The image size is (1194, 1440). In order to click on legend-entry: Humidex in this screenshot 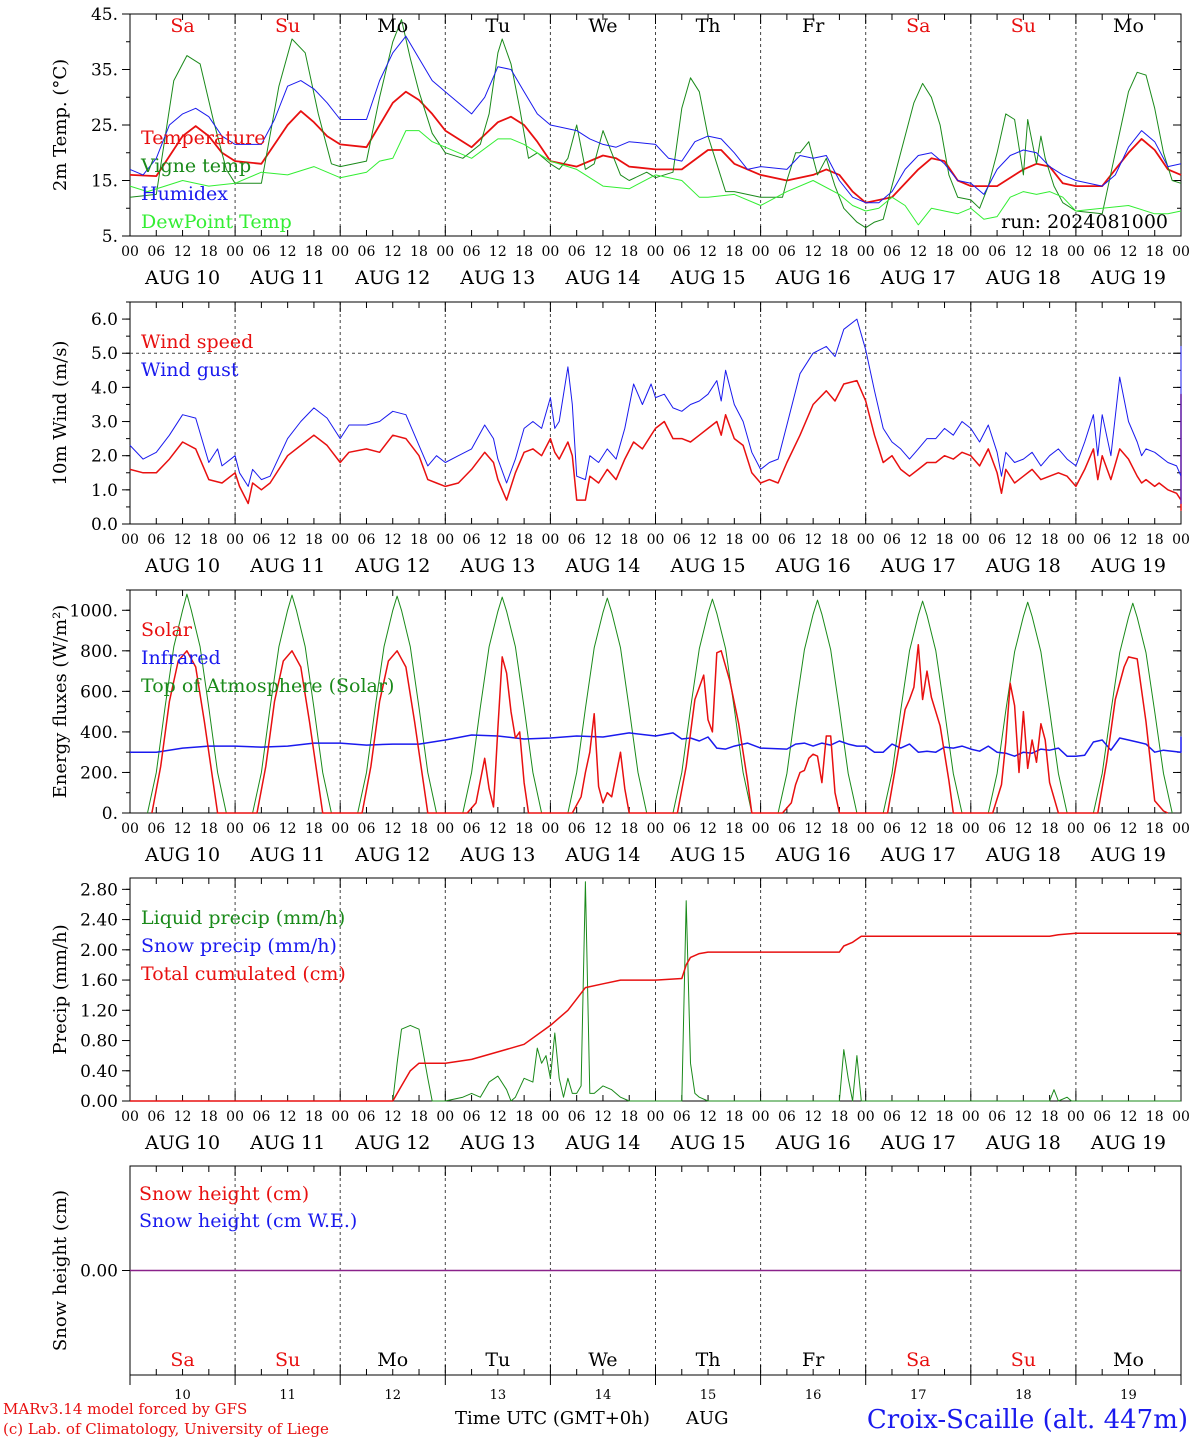, I will do `click(184, 194)`.